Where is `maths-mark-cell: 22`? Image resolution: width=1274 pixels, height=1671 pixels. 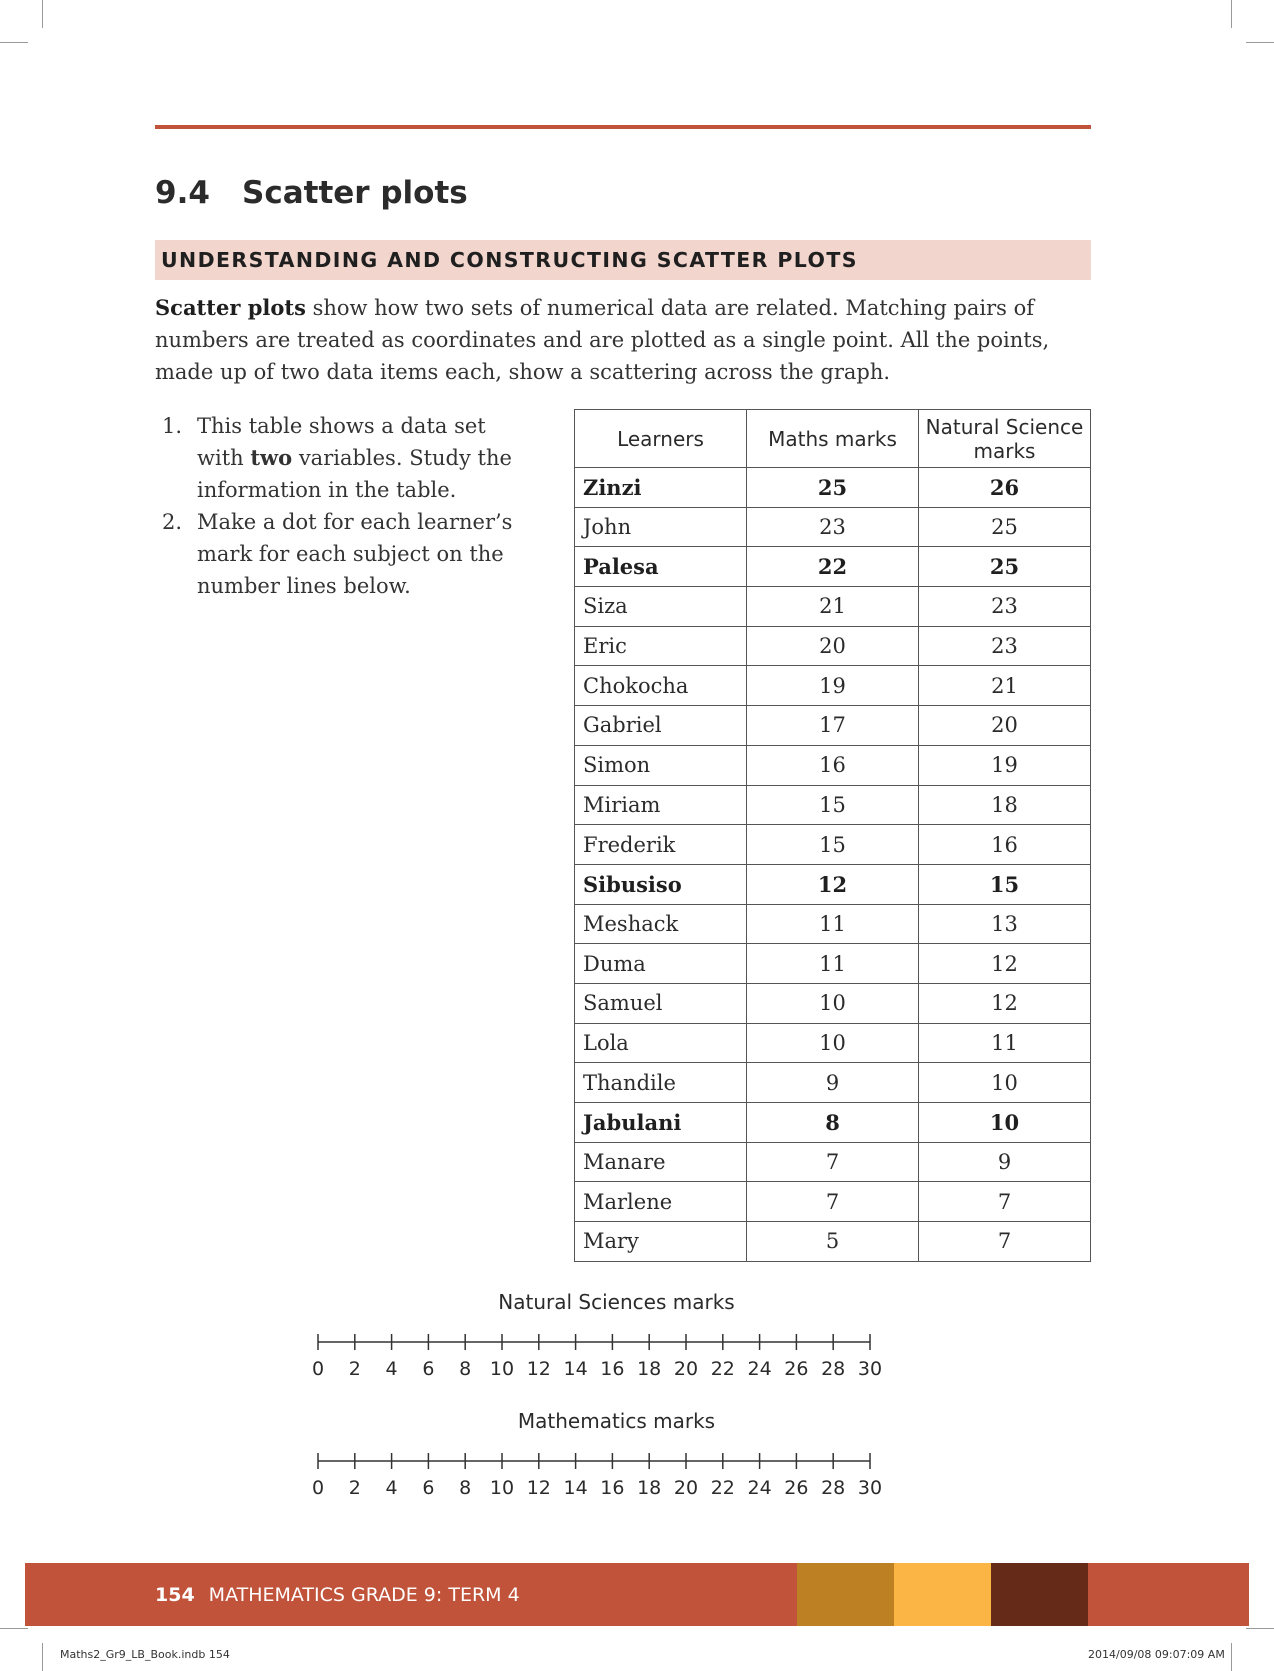 maths-mark-cell: 22 is located at coordinates (832, 567).